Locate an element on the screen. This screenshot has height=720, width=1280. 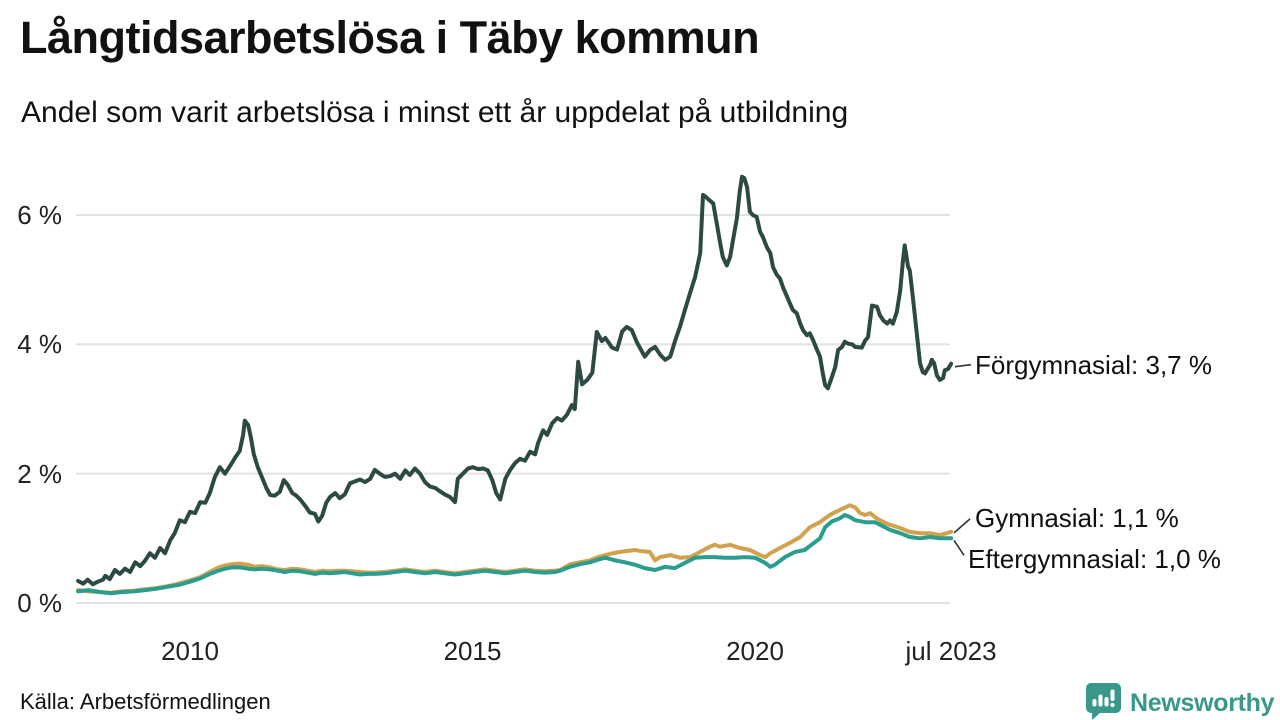
x-tick-label-2020: 2020 is located at coordinates (755, 651).